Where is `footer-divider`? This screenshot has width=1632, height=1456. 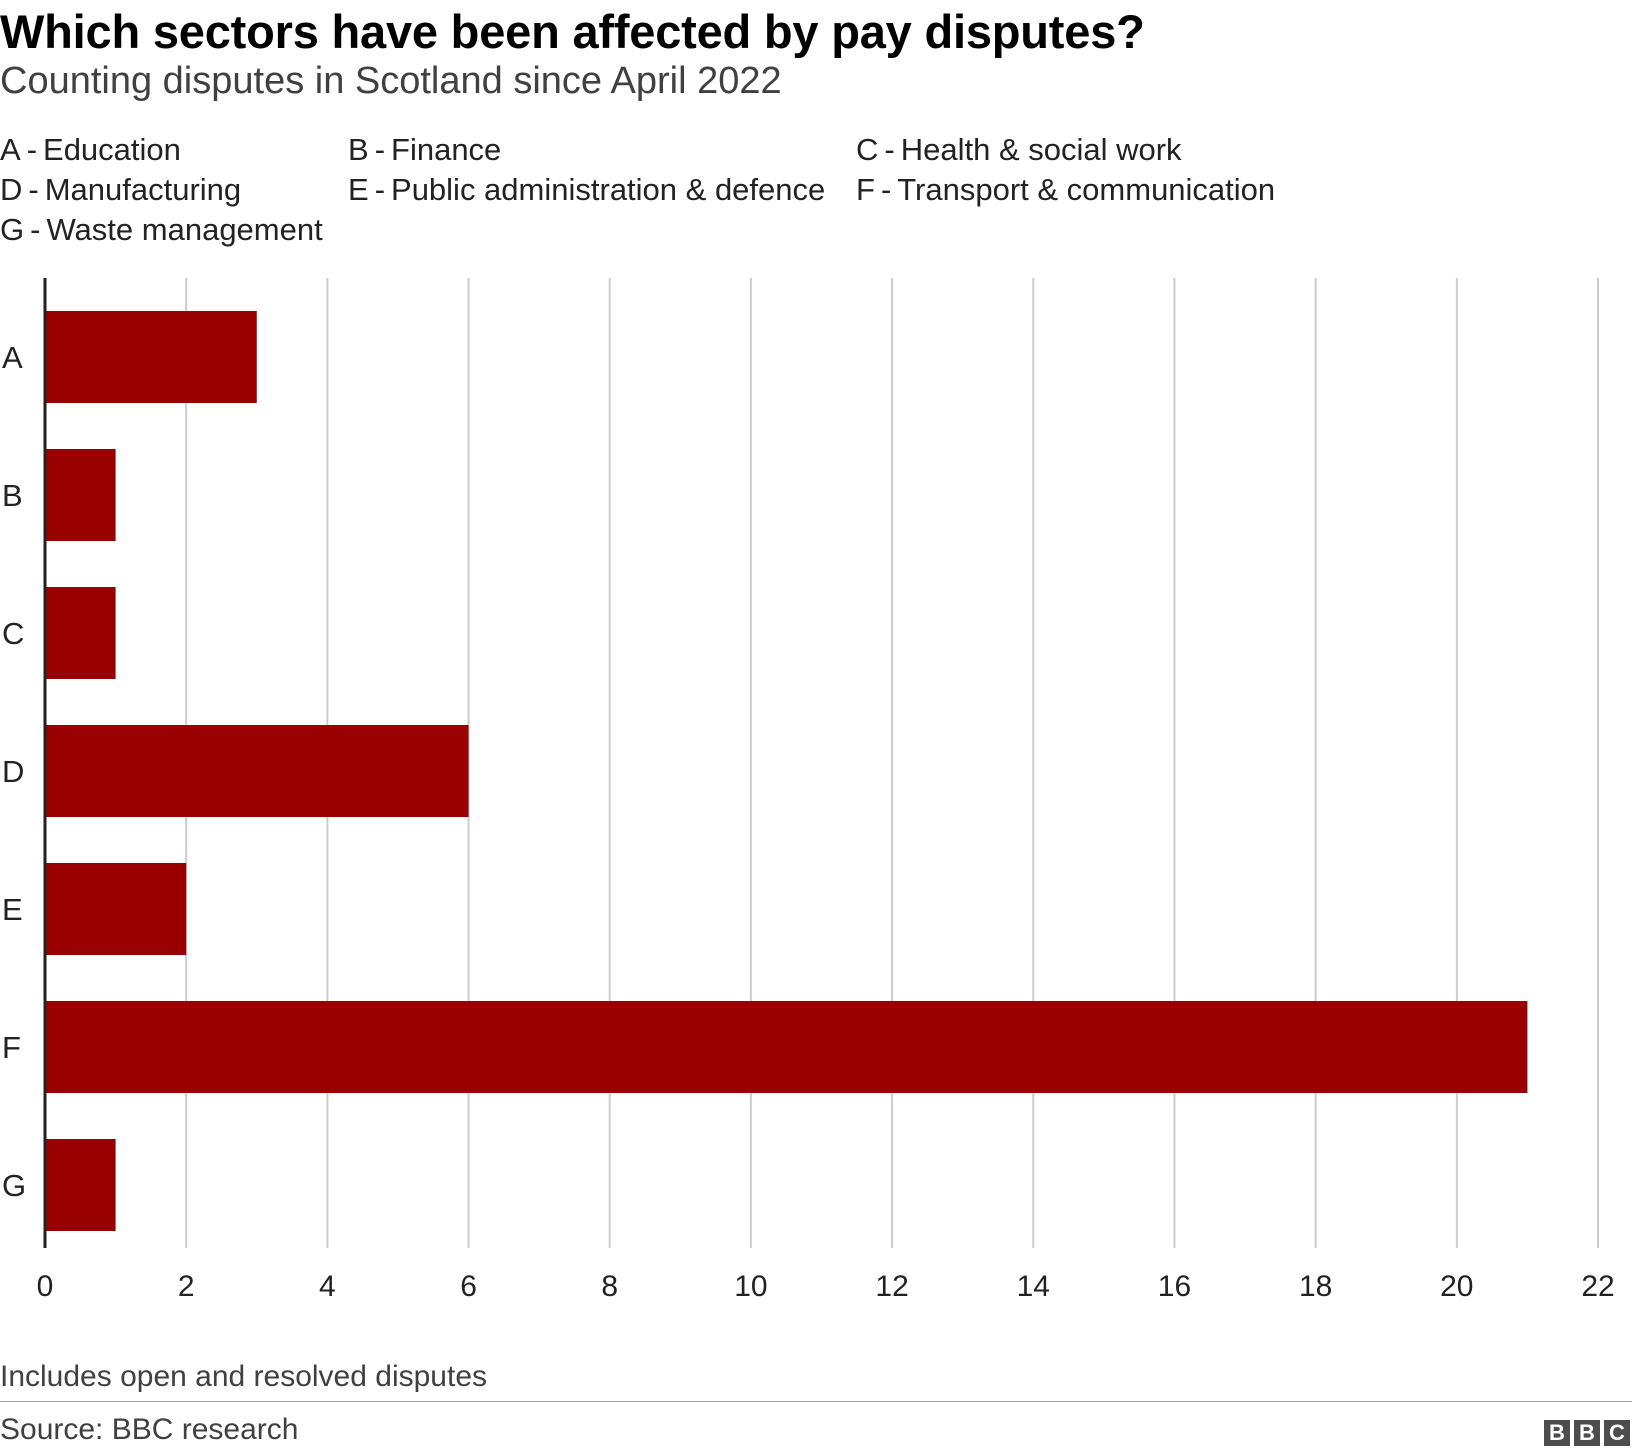
footer-divider is located at coordinates (816, 1401).